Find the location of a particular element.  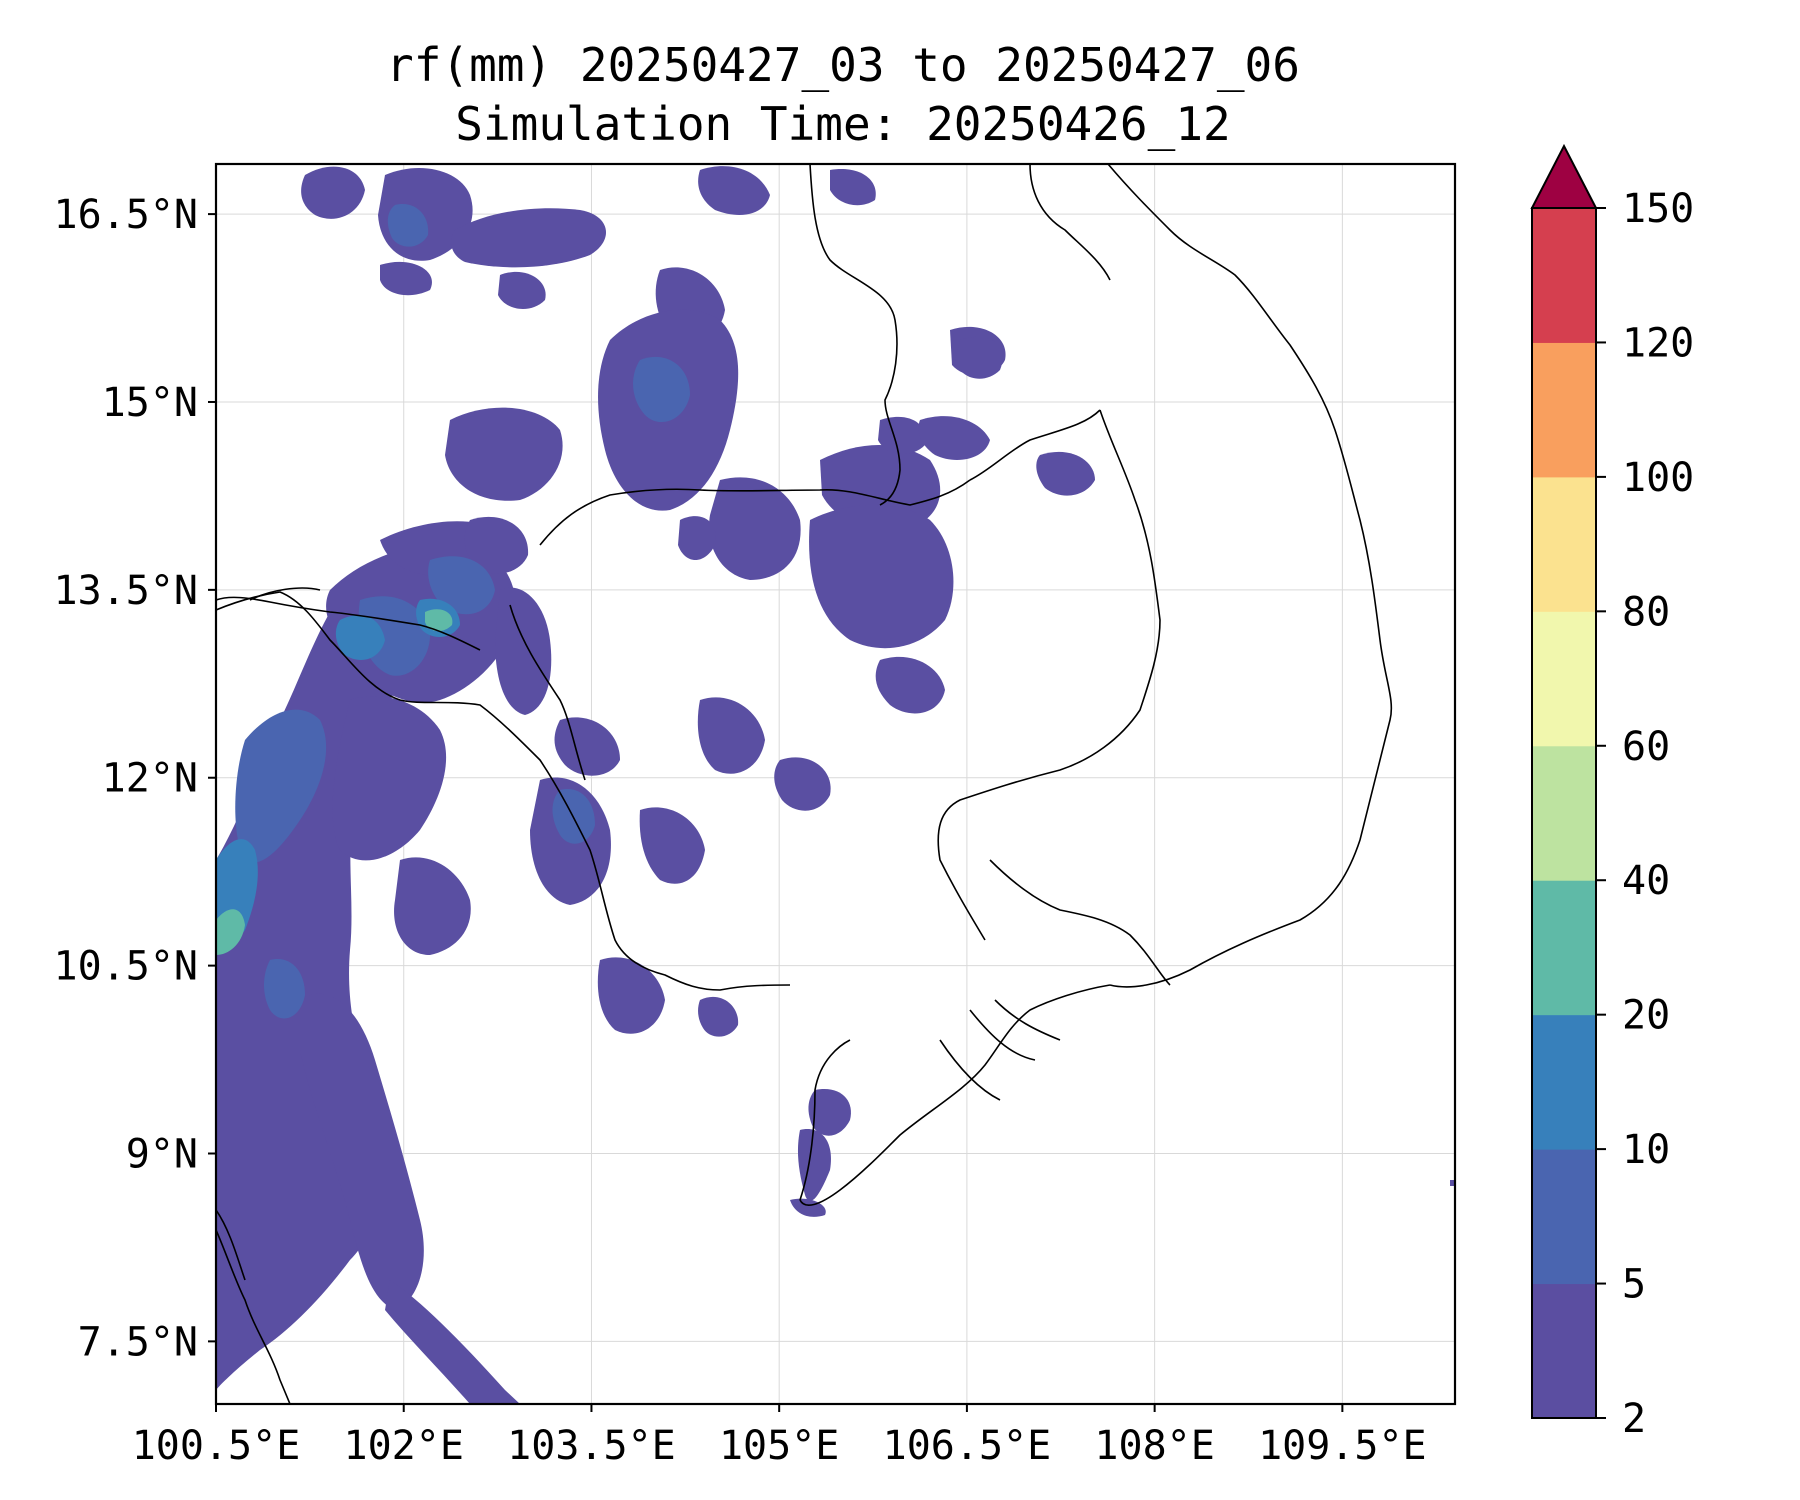

colorbar-tick-label: 20 is located at coordinates (1646, 1016).